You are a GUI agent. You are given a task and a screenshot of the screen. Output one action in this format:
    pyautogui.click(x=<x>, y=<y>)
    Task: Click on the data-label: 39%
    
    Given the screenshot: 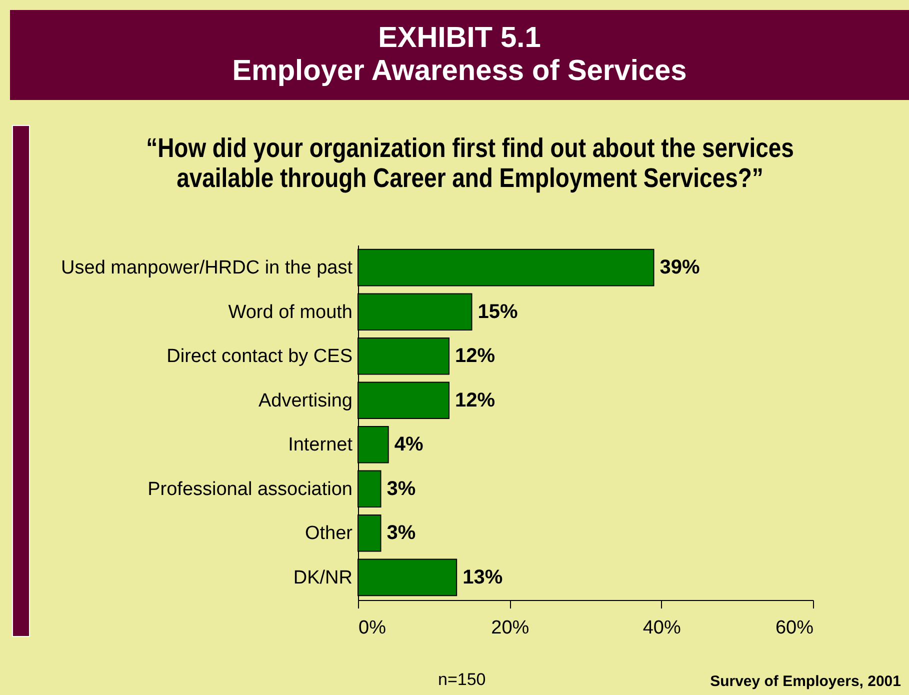 What is the action you would take?
    pyautogui.click(x=680, y=267)
    